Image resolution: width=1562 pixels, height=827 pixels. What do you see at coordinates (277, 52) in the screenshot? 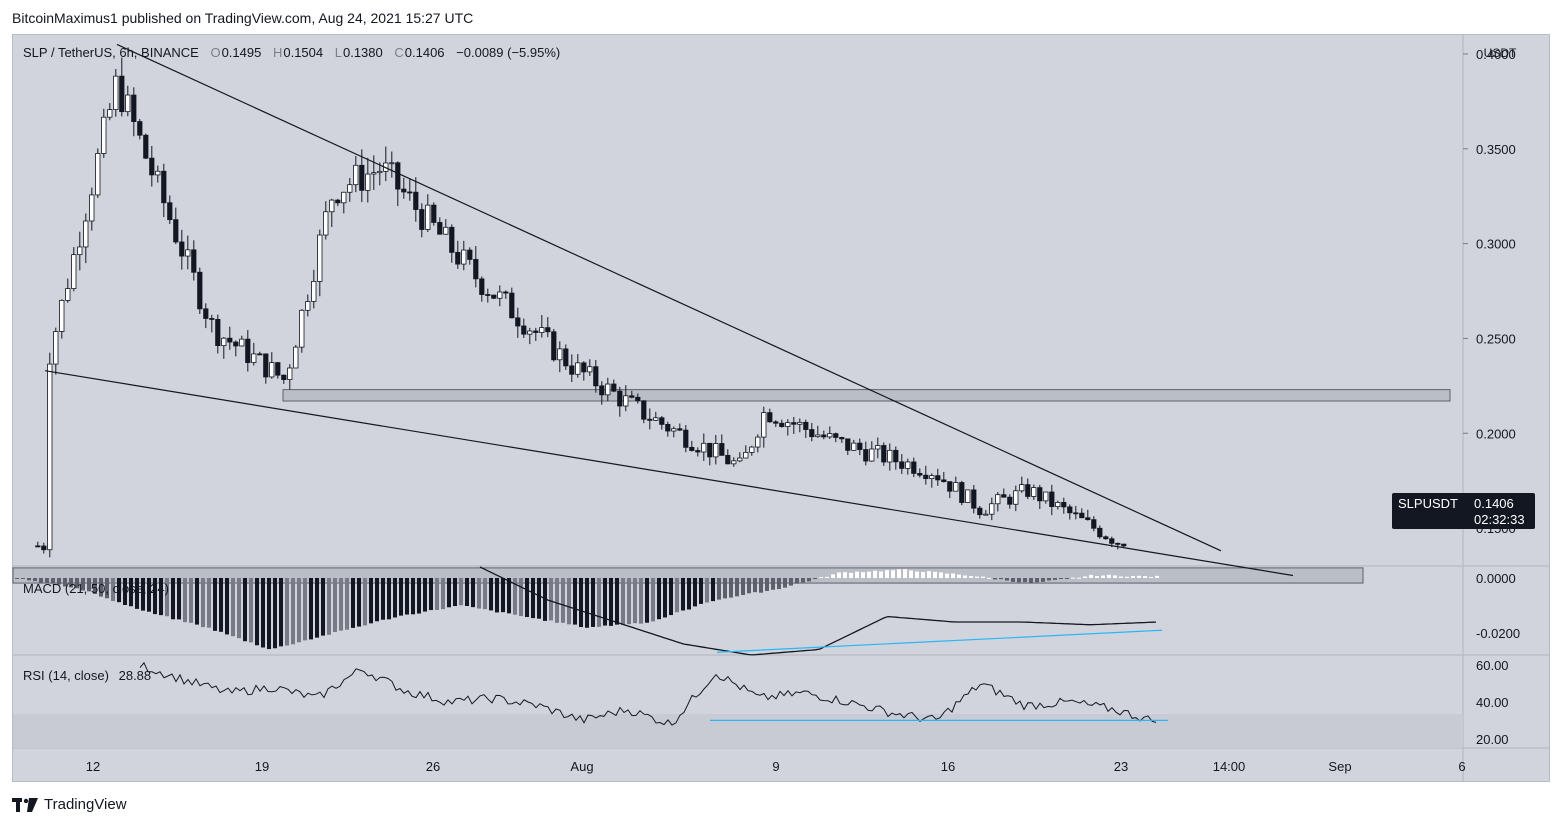
I see `legend-high-label: H` at bounding box center [277, 52].